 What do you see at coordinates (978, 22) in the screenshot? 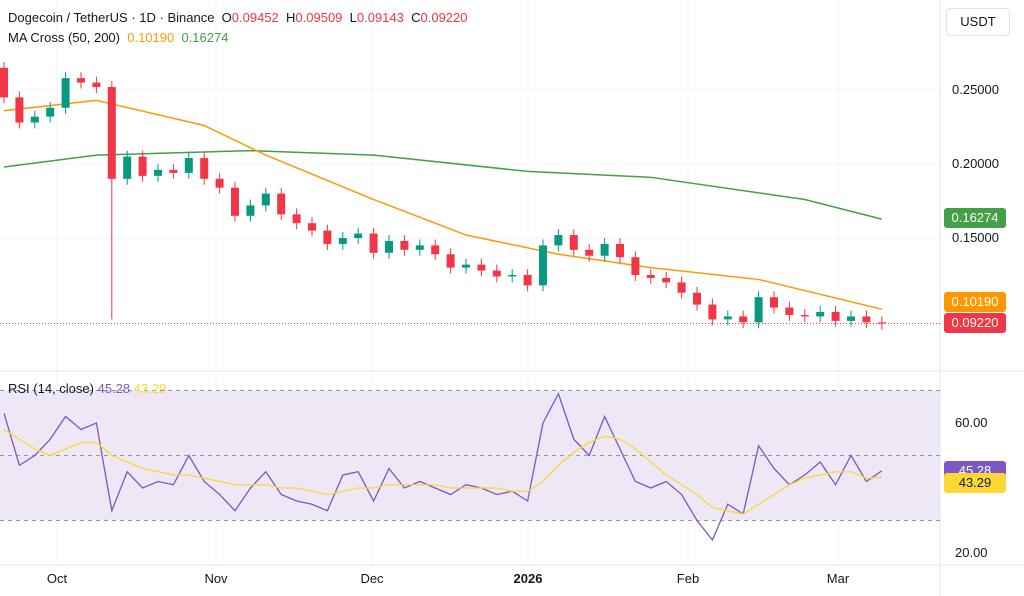
I see `currency-selector: USDT` at bounding box center [978, 22].